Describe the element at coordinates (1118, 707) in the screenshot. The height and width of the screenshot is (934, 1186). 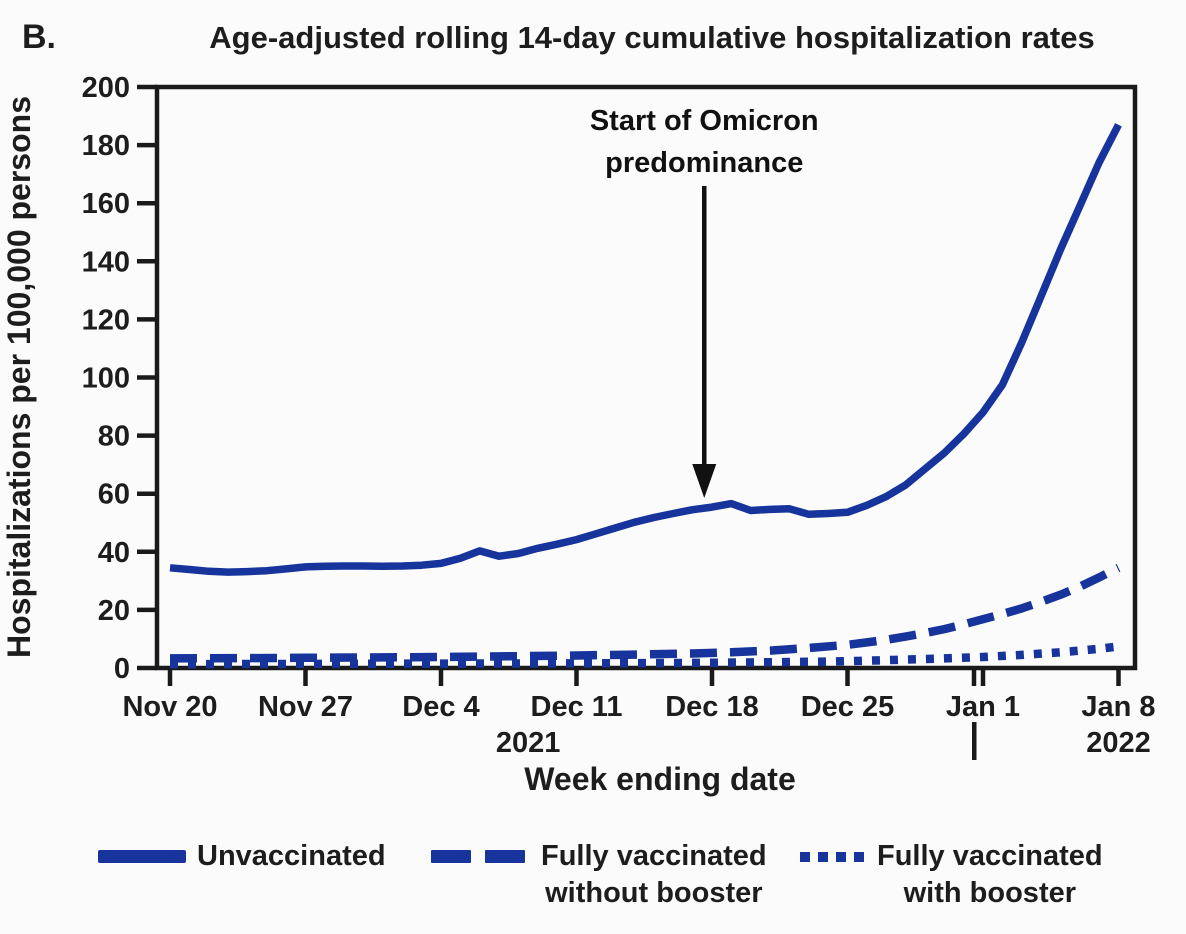
I see `x-tick-label: Jan 8` at that location.